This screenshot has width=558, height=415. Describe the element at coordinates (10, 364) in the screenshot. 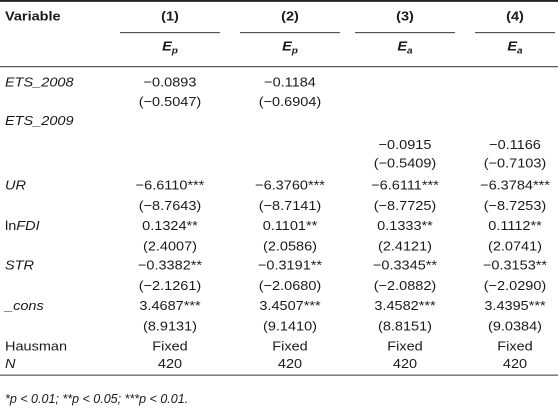

I see `row-label-n: N` at that location.